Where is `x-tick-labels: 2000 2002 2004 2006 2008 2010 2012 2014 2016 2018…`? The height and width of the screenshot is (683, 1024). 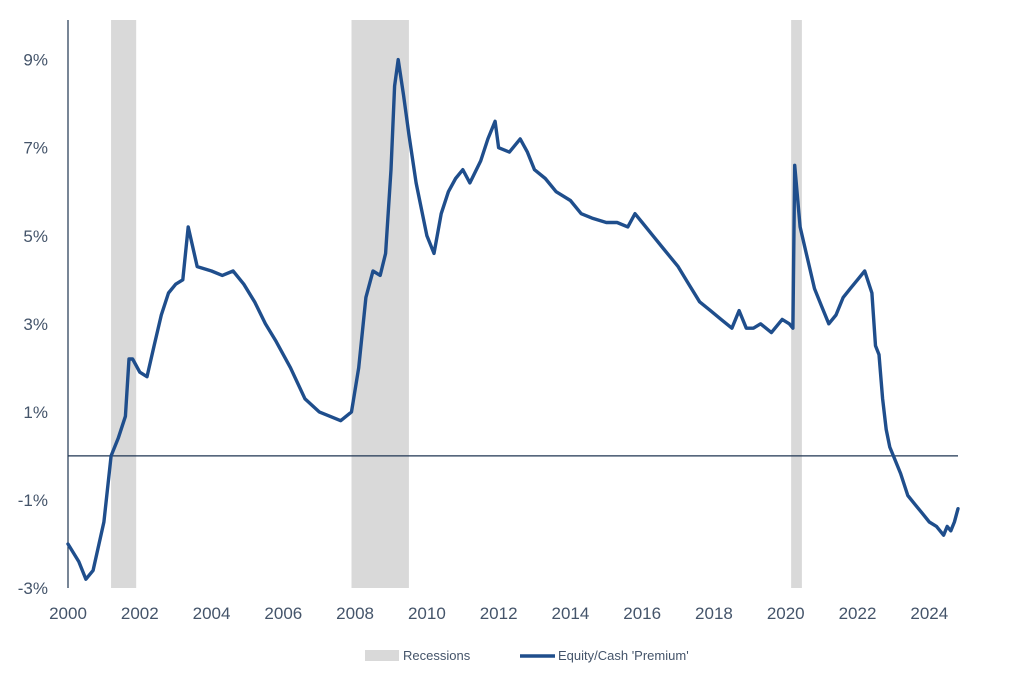 x-tick-labels: 2000 2002 2004 2006 2008 2010 2012 2014 2016 2018… is located at coordinates (498, 613).